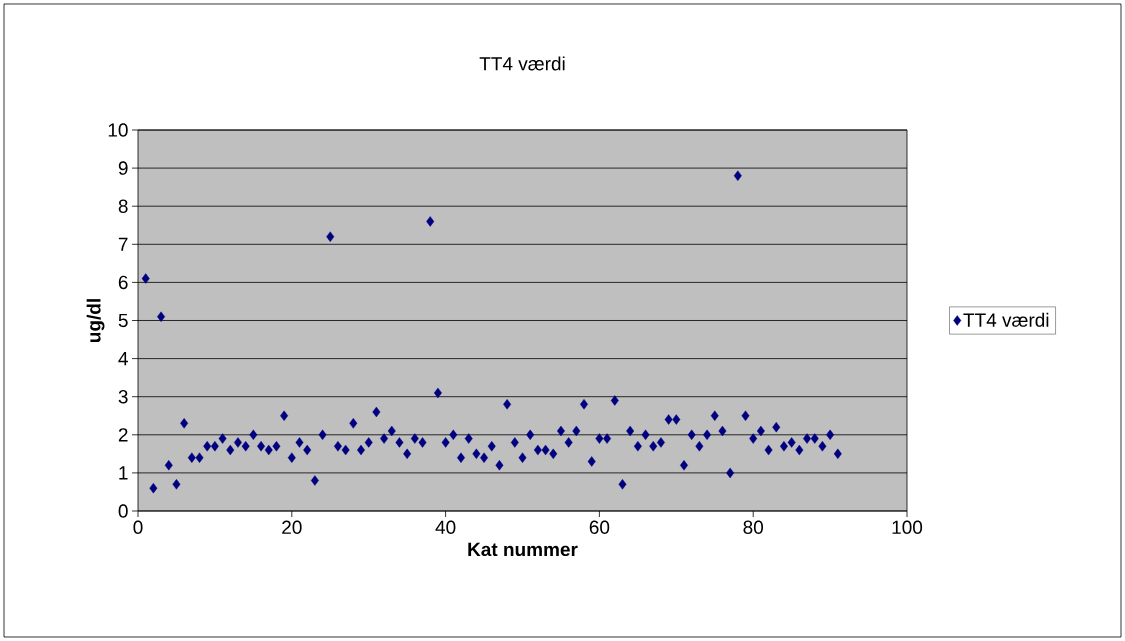  What do you see at coordinates (123, 168) in the screenshot?
I see `y-tick-label: 9` at bounding box center [123, 168].